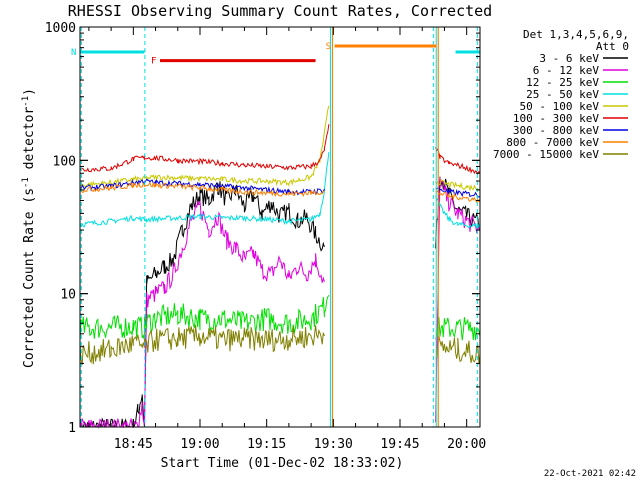 Image resolution: width=640 pixels, height=480 pixels. I want to click on y-axis-label-end: ), so click(29, 92).